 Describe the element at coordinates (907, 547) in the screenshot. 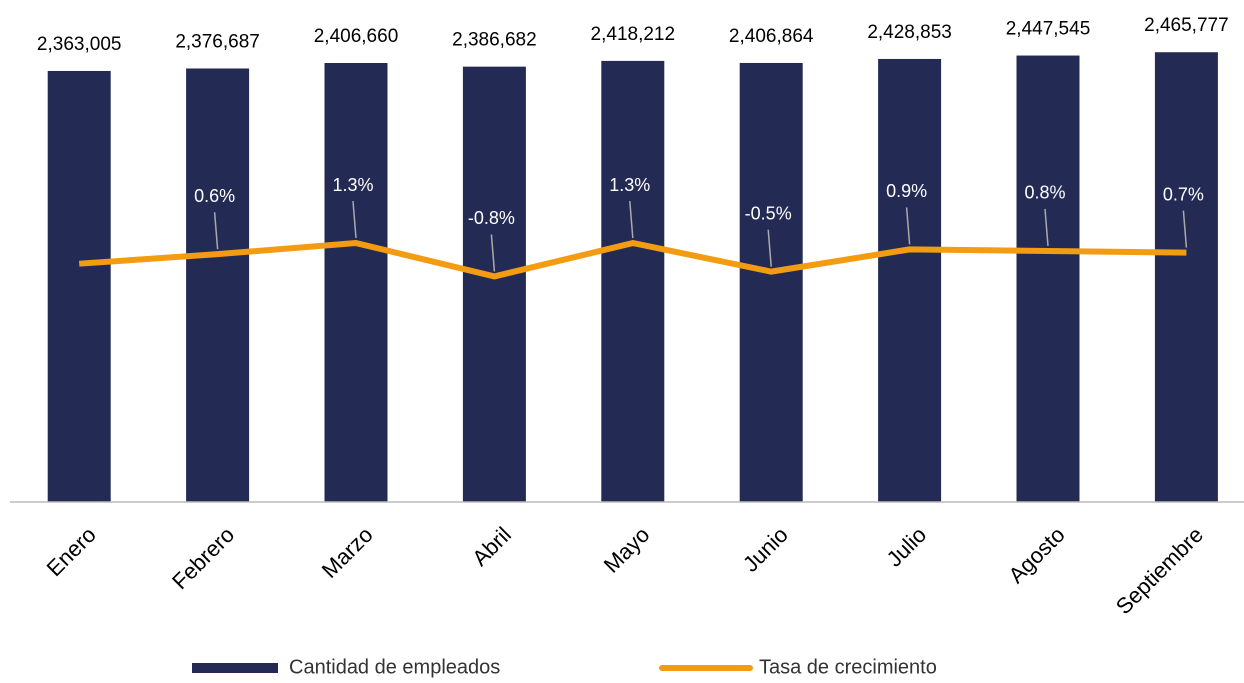

I see `x-tick-label: Julio` at that location.